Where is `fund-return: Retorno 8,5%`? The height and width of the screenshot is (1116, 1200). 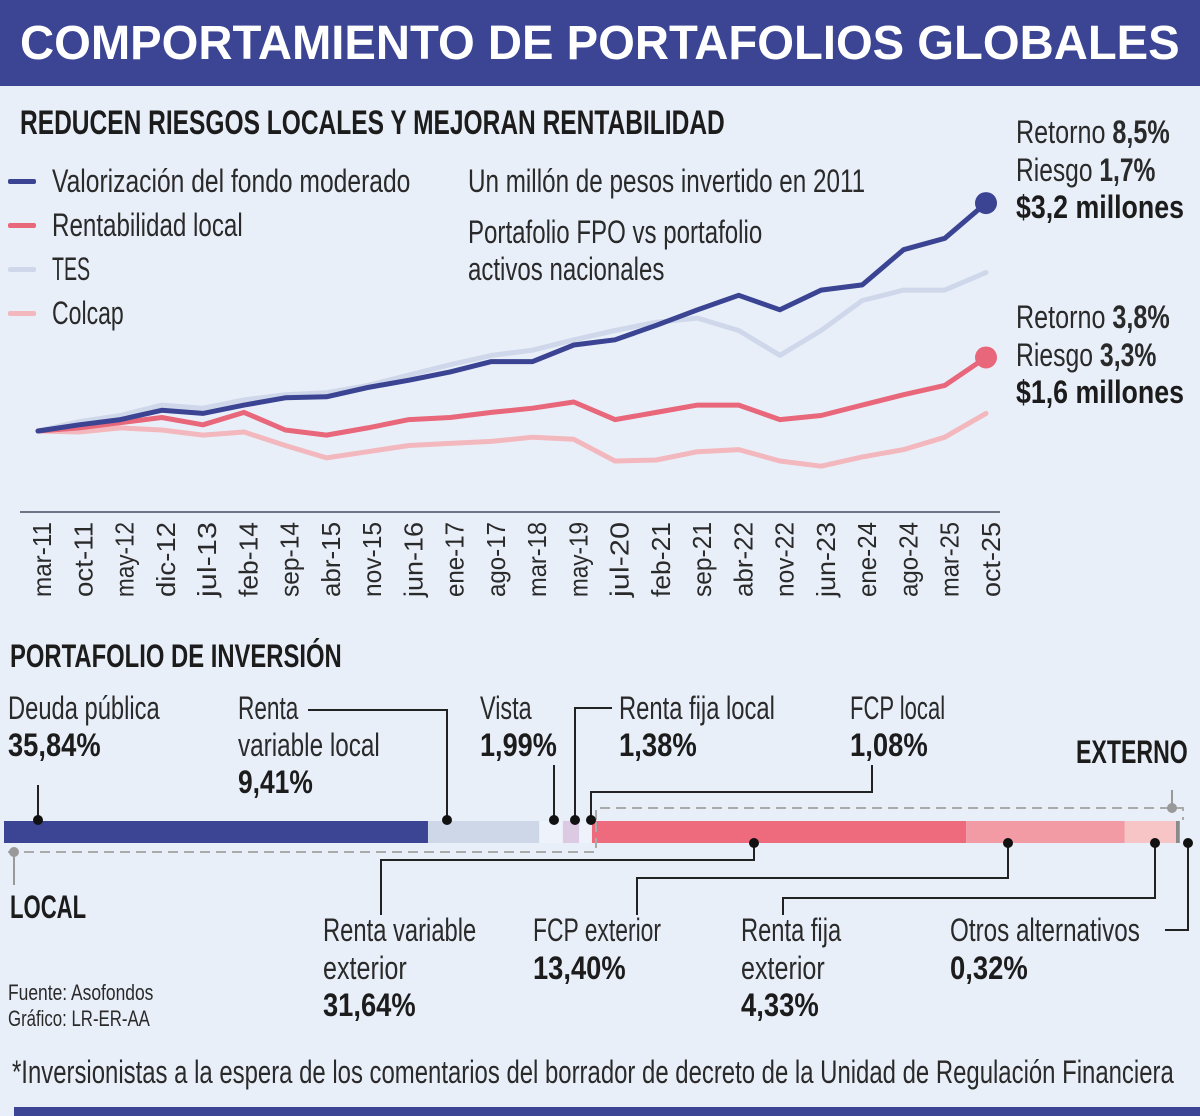
fund-return: Retorno 8,5% is located at coordinates (1093, 132).